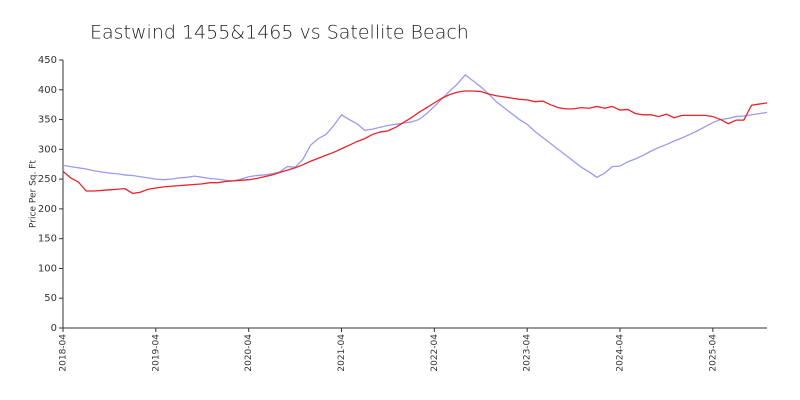  I want to click on x-tick-label: 2023-04, so click(528, 353).